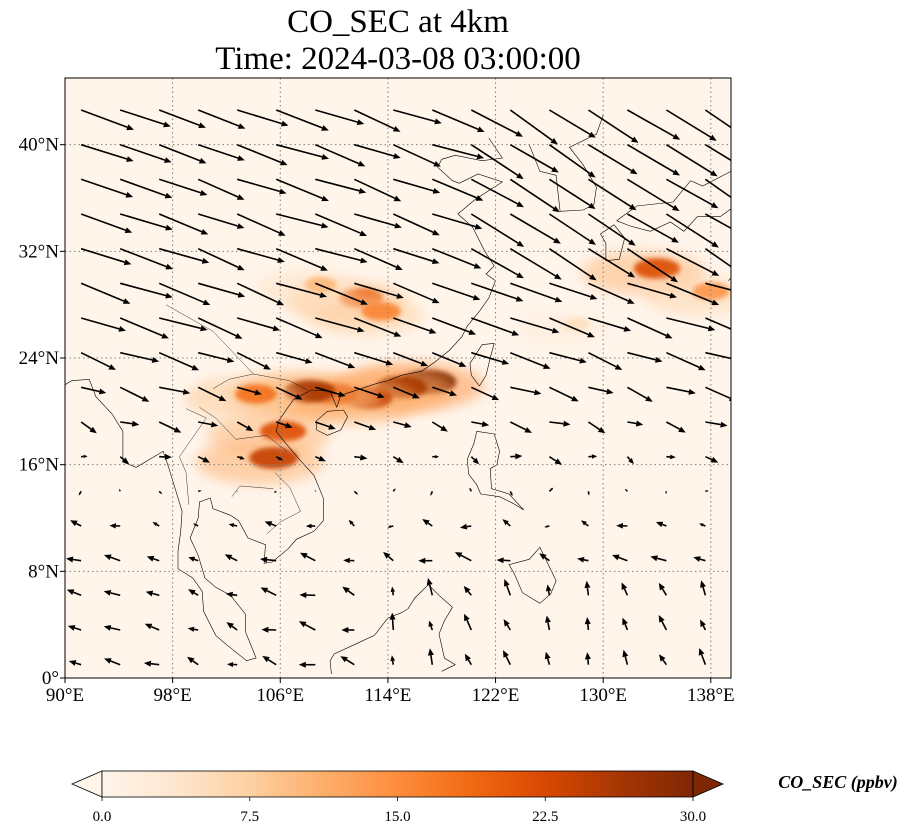  I want to click on border-line, so click(243, 429).